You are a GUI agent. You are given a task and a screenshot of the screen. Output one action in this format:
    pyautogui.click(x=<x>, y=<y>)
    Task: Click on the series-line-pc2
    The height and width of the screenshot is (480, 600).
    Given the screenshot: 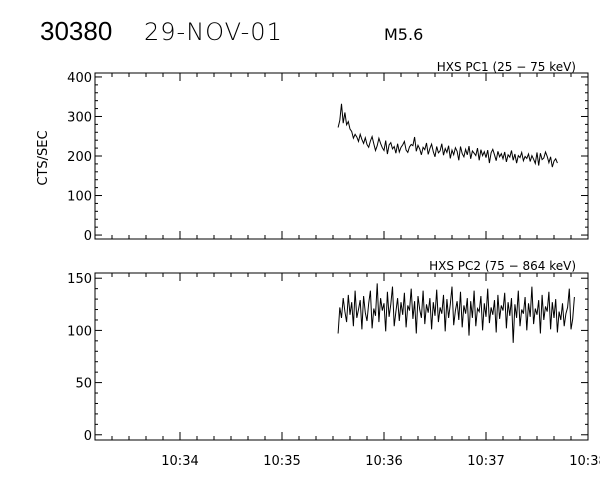 What is the action you would take?
    pyautogui.click(x=456, y=313)
    